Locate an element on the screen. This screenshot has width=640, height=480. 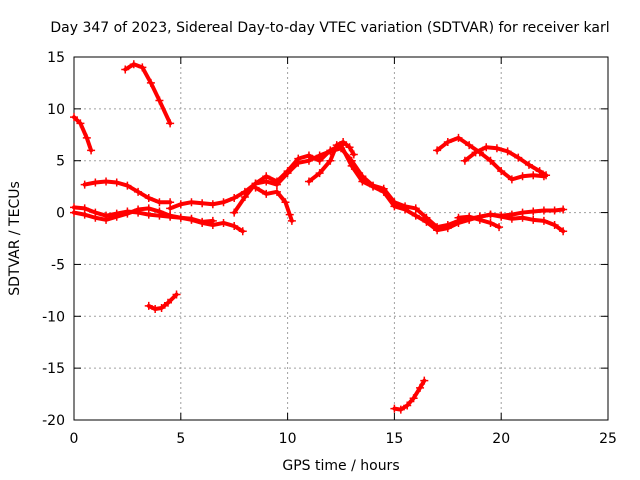
series-arc-n is located at coordinates (409, 395).